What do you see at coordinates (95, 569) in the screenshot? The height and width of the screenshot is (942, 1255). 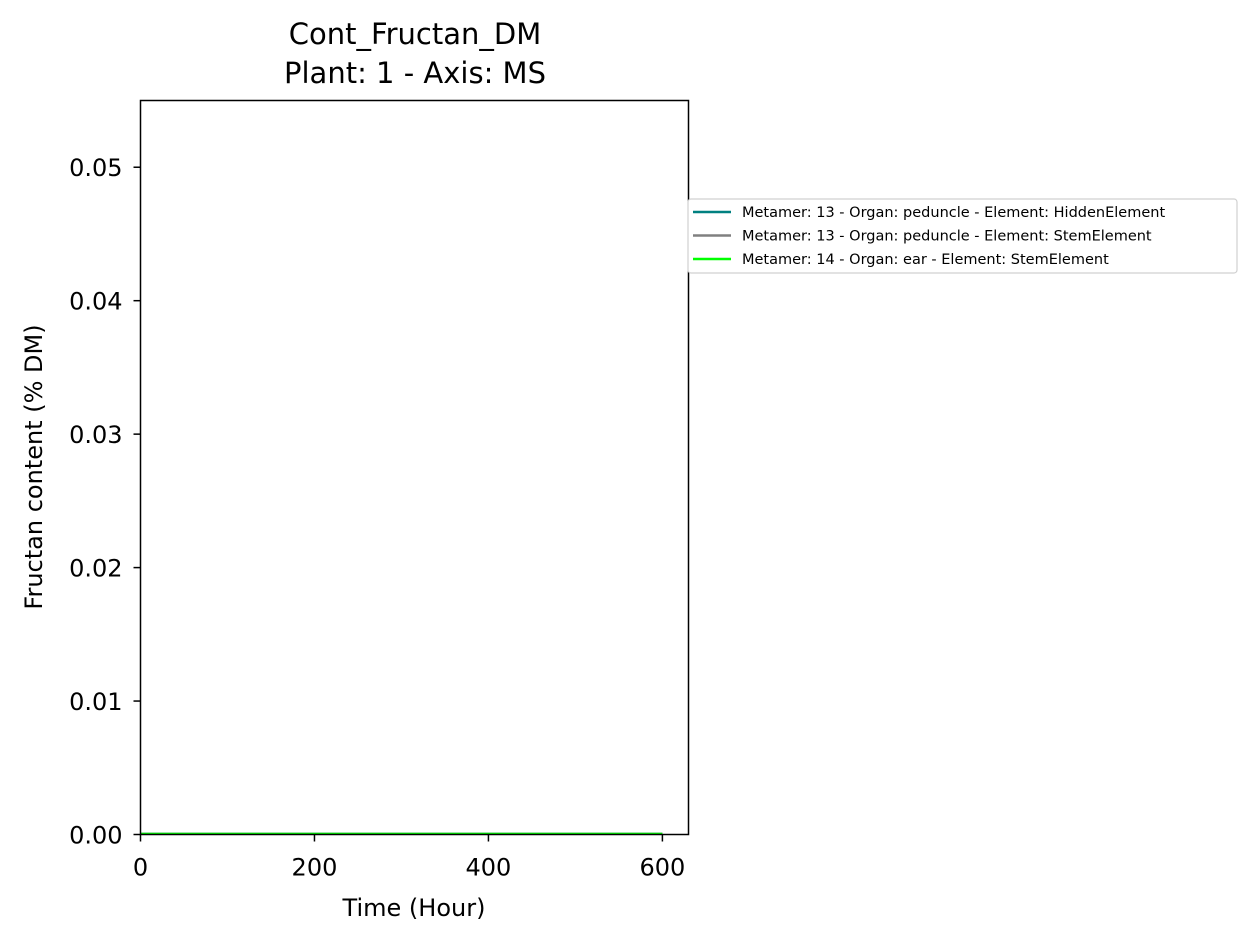 I see `y-tick-label: 0.02` at bounding box center [95, 569].